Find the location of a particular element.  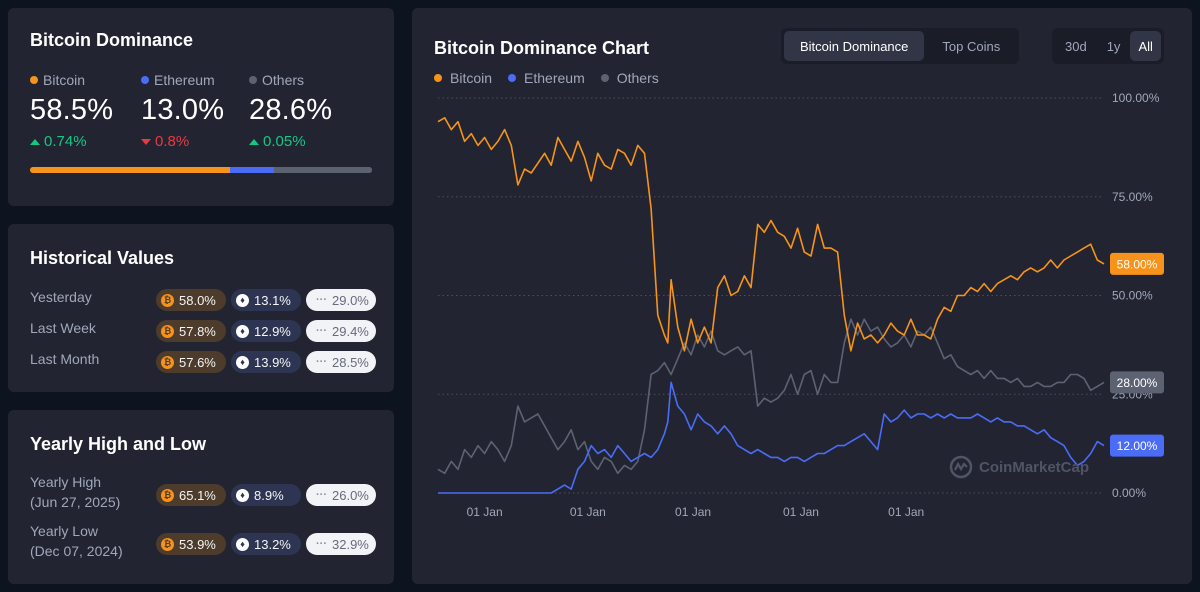

dominance-bar-ethereum is located at coordinates (252, 170).